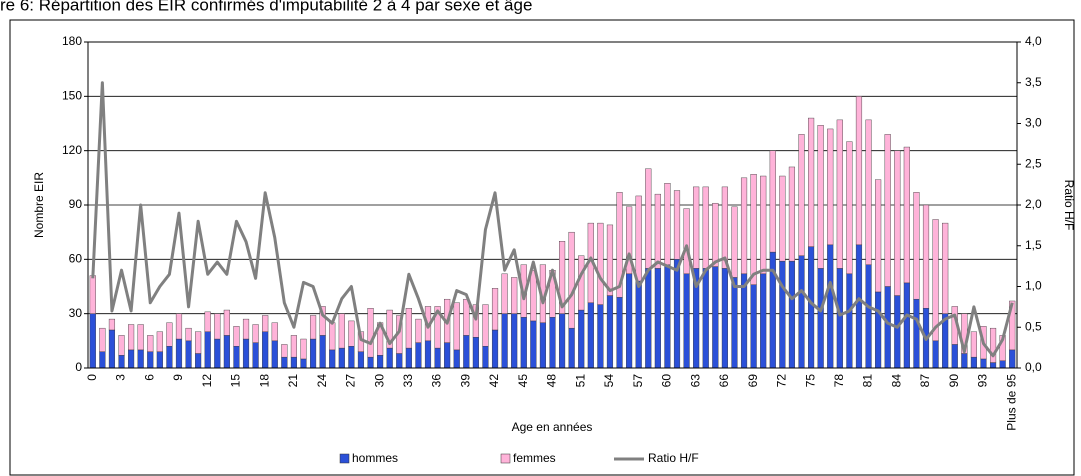 The height and width of the screenshot is (476, 1081). Describe the element at coordinates (1033, 163) in the screenshot. I see `y2-tick-label: 2,5` at that location.